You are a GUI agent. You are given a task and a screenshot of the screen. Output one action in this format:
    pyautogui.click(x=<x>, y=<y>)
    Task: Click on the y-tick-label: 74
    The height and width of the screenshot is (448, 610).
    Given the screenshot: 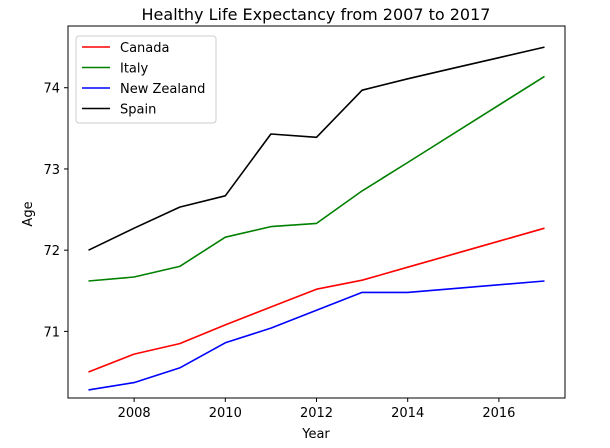 What is the action you would take?
    pyautogui.click(x=51, y=89)
    